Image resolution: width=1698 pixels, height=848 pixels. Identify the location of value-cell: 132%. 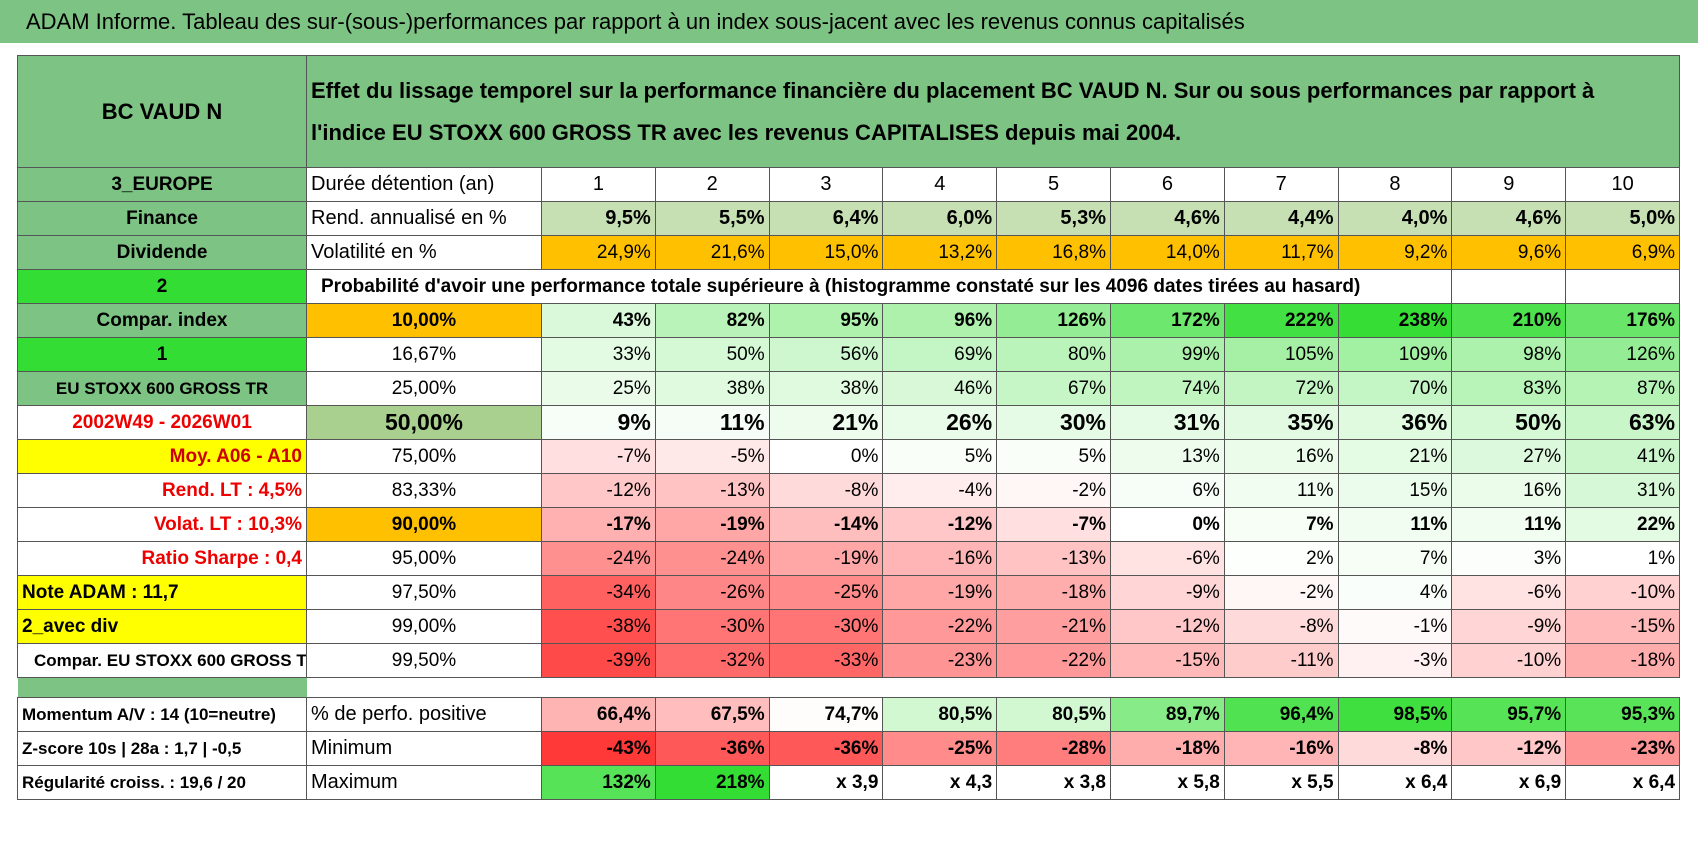
(598, 782).